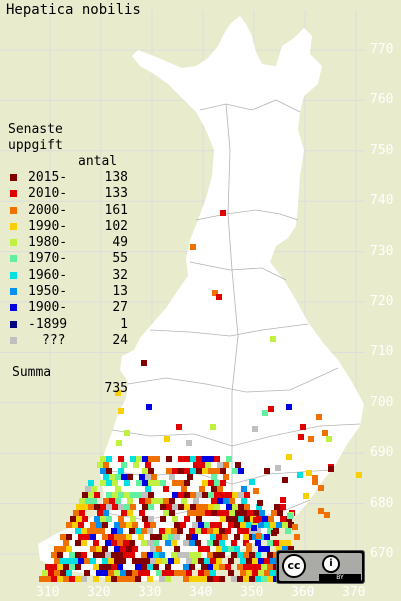 The height and width of the screenshot is (601, 401). Describe the element at coordinates (354, 592) in the screenshot. I see `x-tick-label: 370` at that location.